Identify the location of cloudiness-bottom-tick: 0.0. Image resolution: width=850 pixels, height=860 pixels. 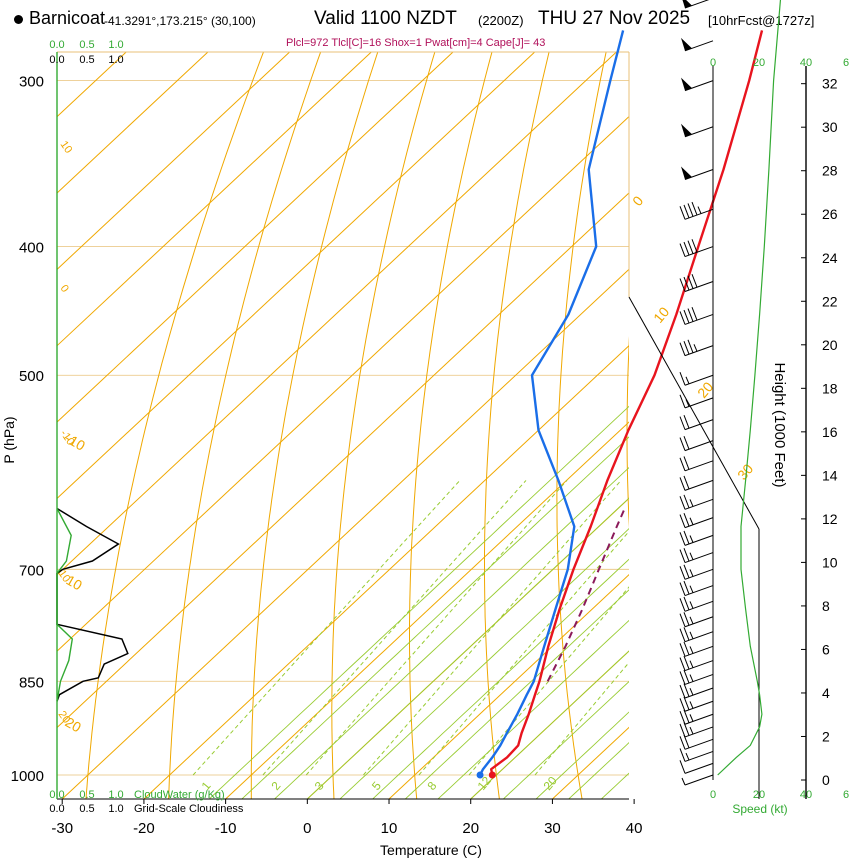
(56, 809).